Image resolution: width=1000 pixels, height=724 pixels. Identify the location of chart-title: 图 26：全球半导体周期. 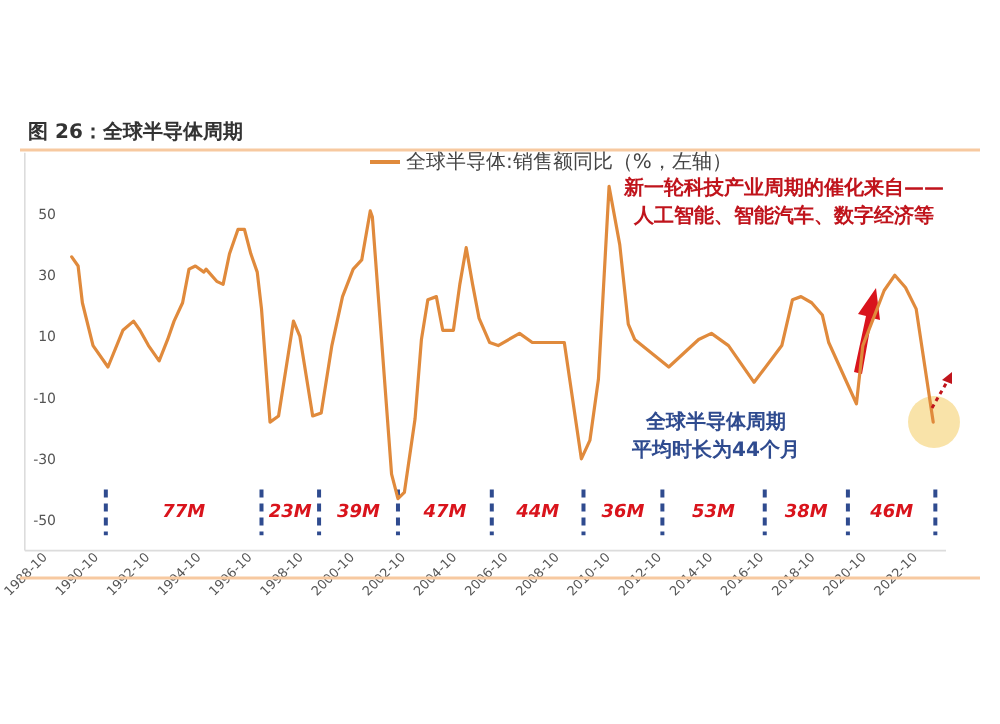
(135, 132).